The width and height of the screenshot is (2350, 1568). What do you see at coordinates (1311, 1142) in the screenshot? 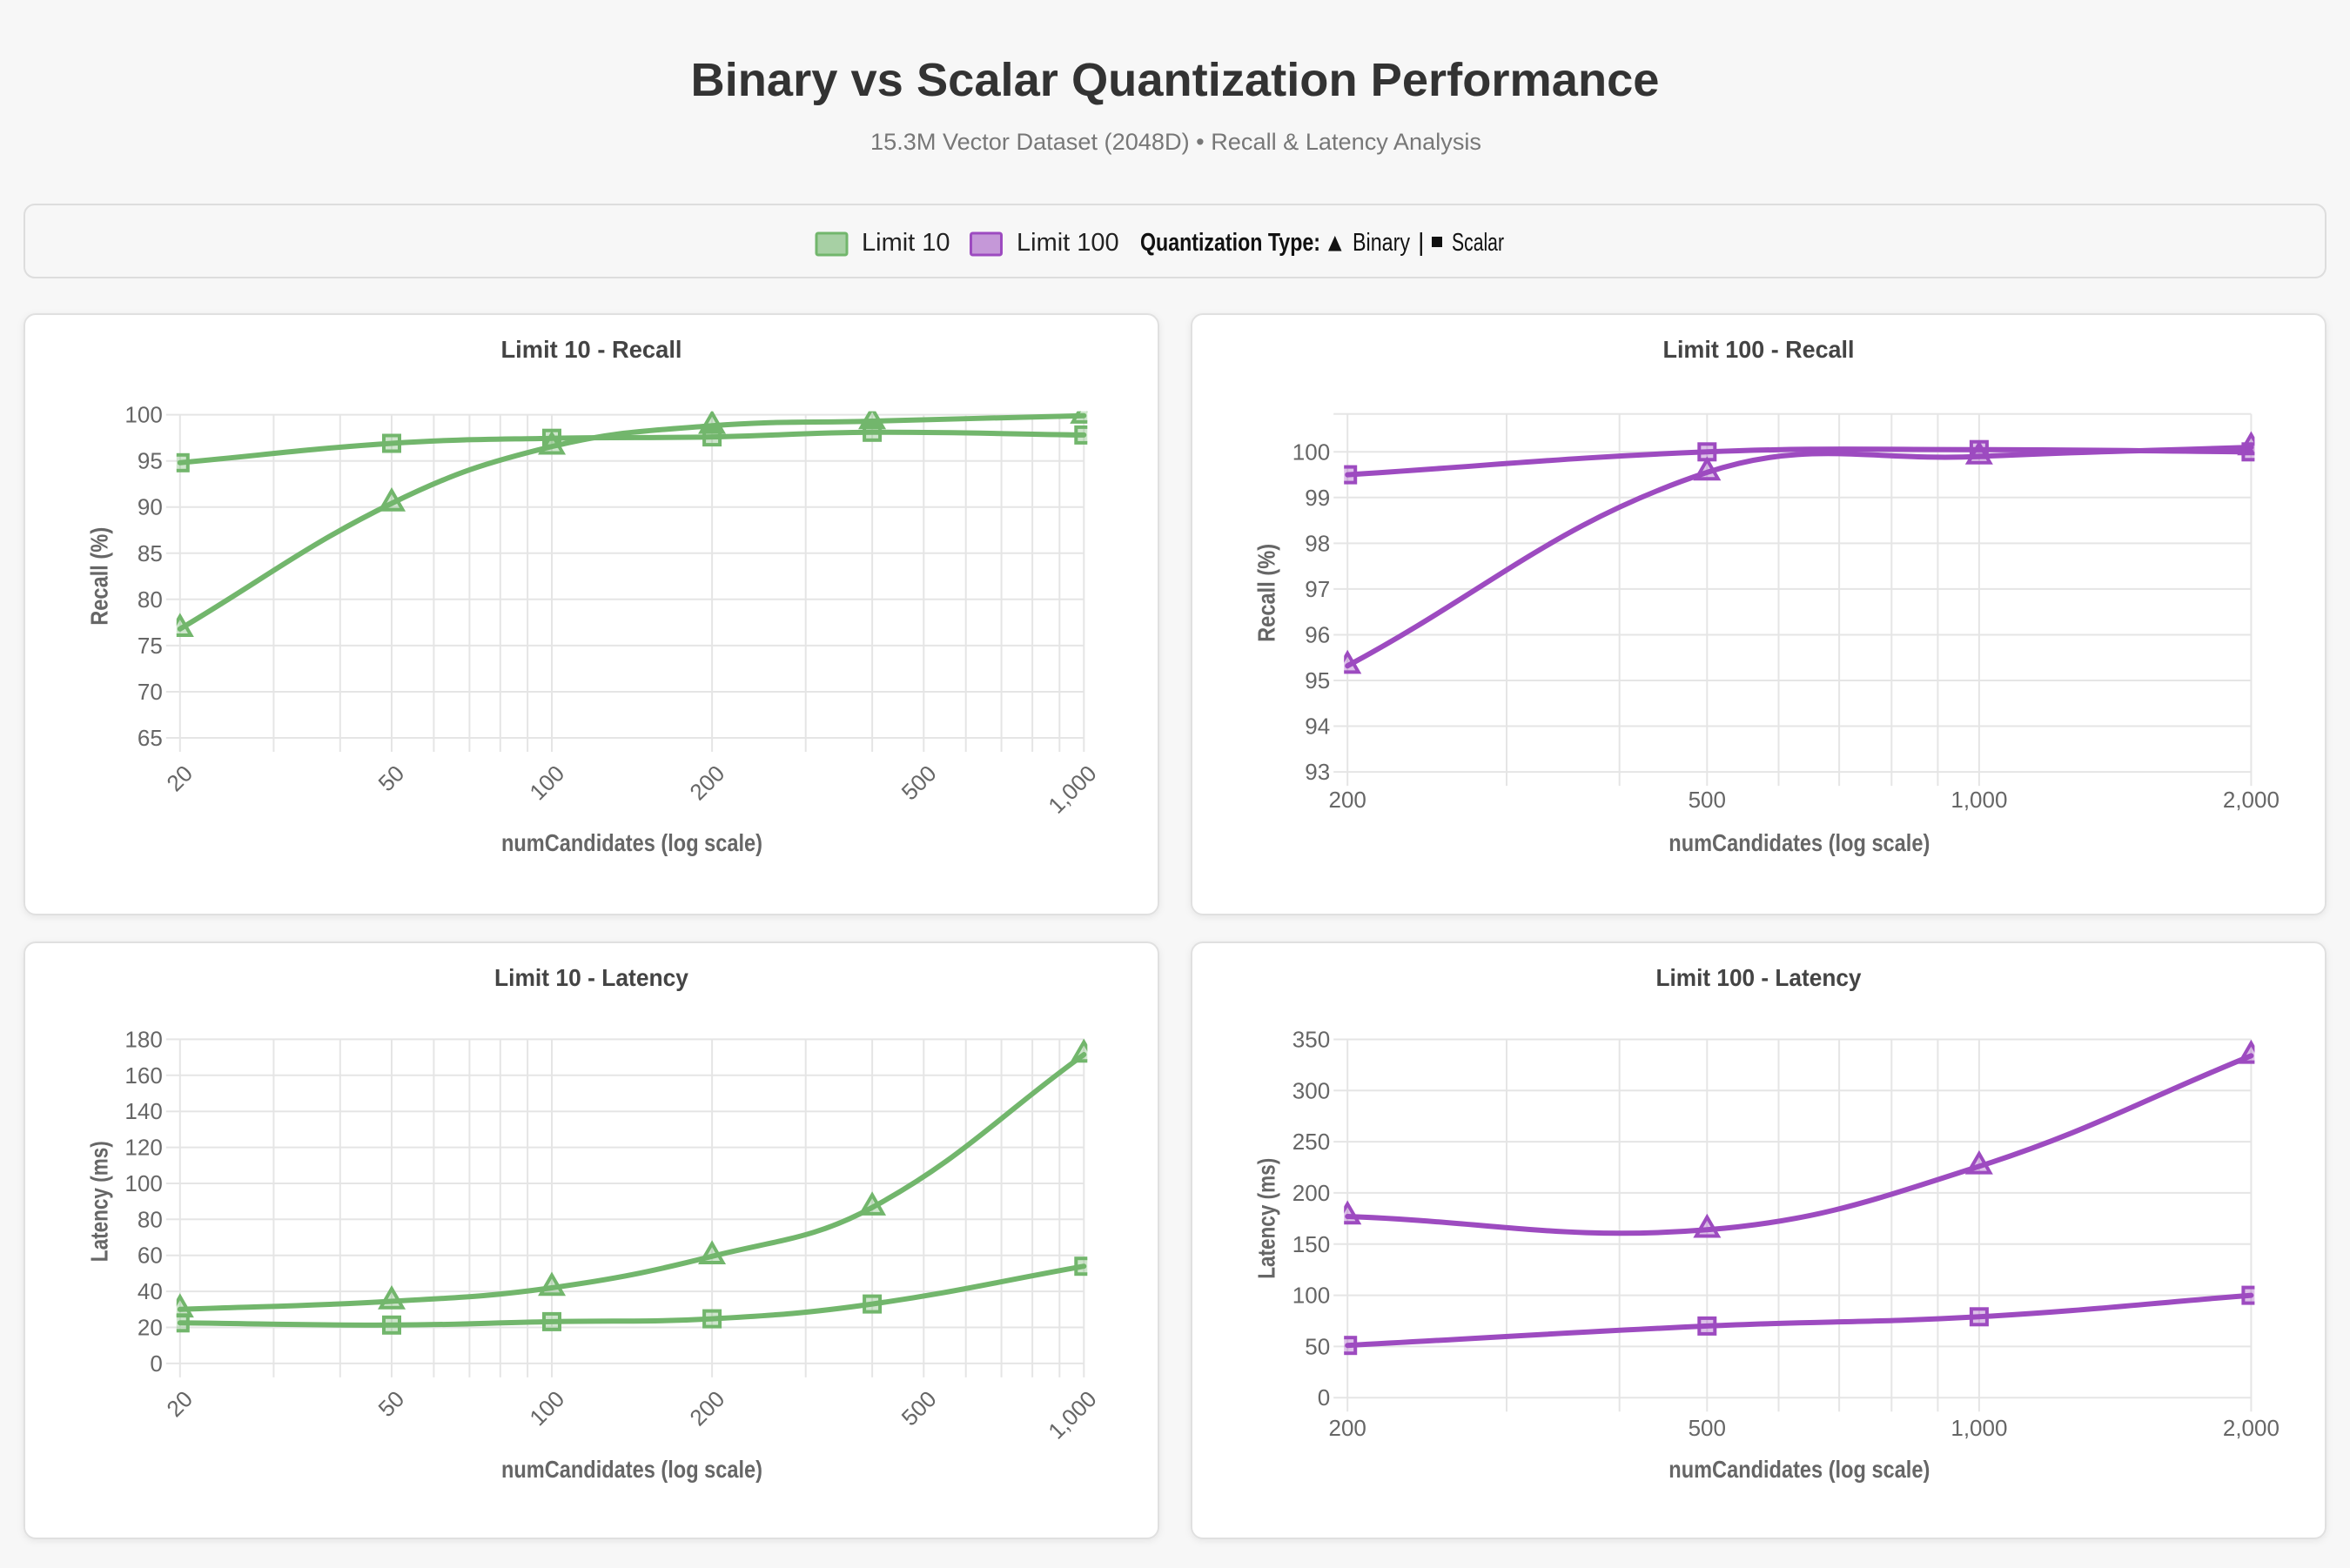
I see `svg-text: 250` at bounding box center [1311, 1142].